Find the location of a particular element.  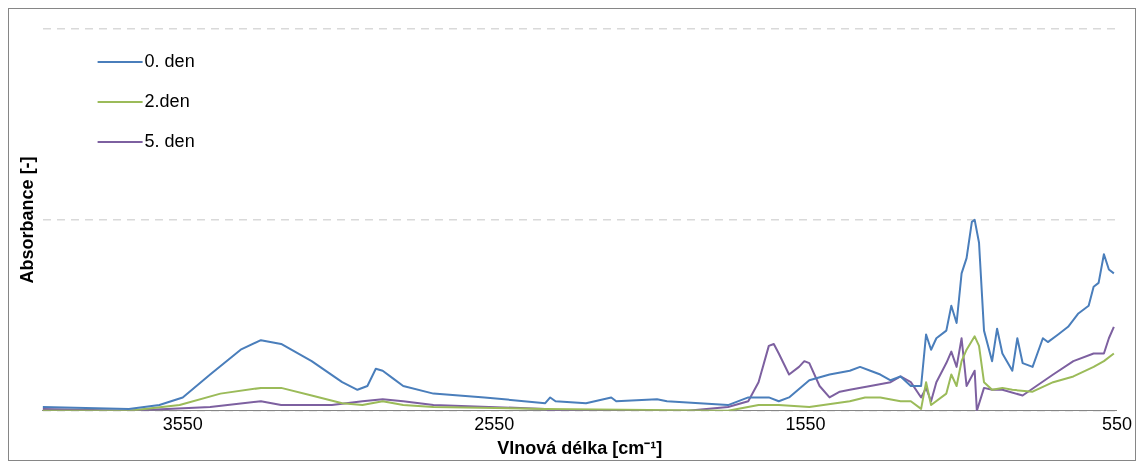

legend-label: 5. den is located at coordinates (169, 140).